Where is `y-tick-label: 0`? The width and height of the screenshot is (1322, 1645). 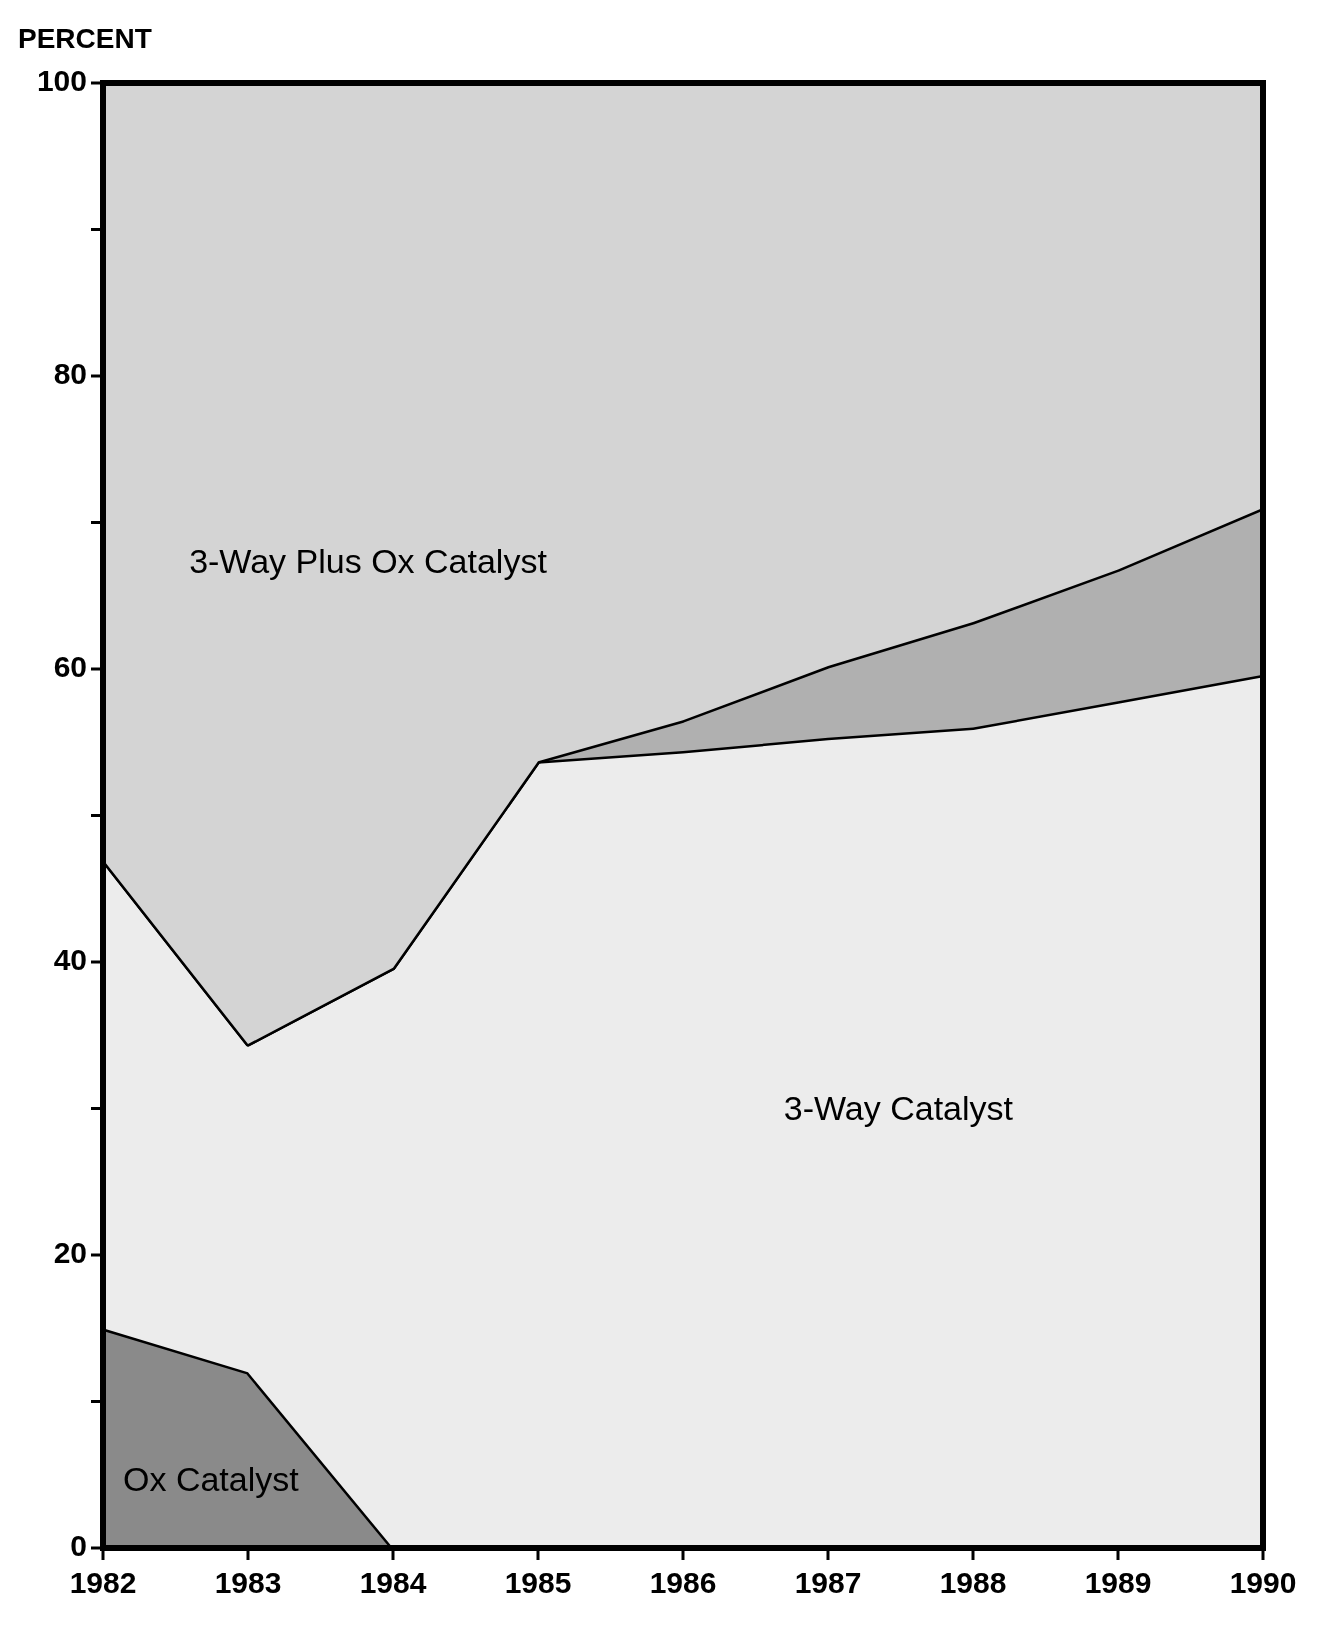
y-tick-label: 0 is located at coordinates (78, 1545).